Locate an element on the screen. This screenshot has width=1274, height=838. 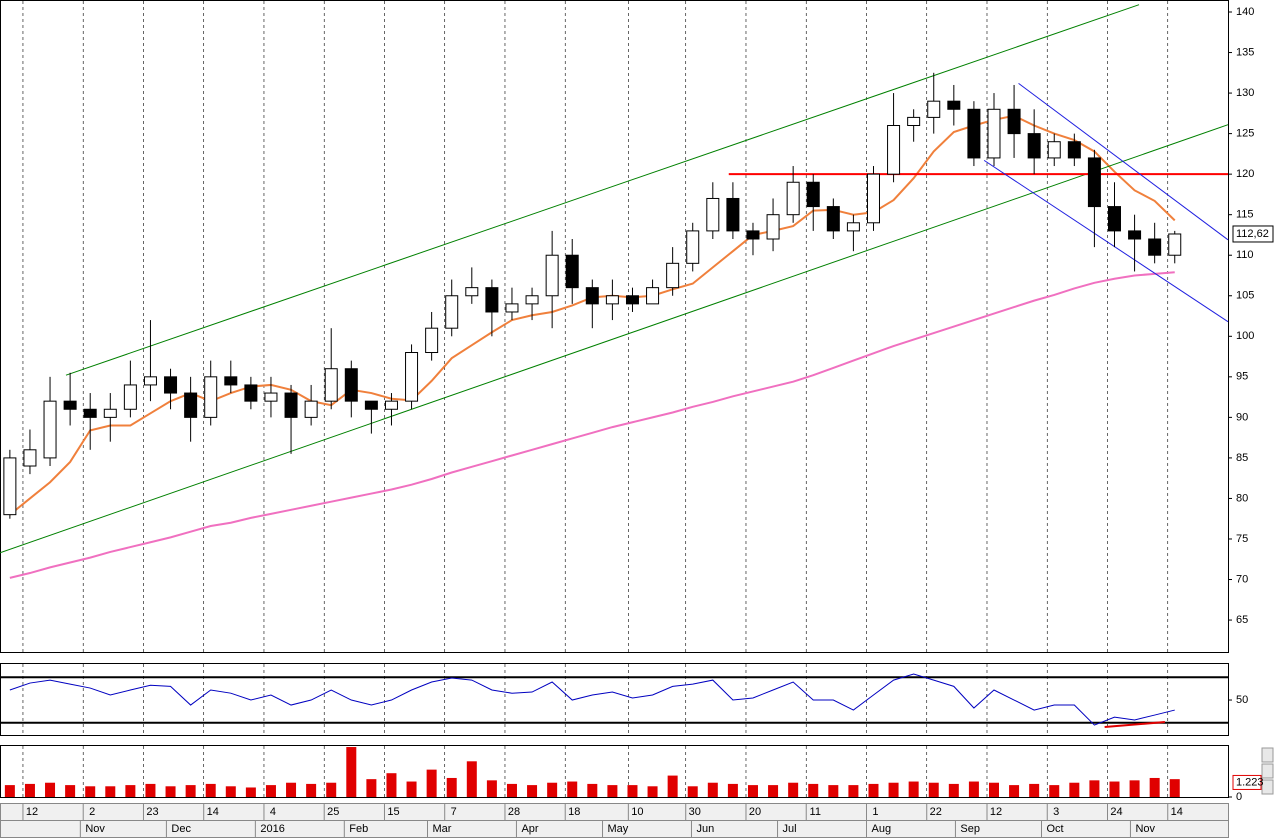
last-price-label: 112,62 is located at coordinates (1252, 234).